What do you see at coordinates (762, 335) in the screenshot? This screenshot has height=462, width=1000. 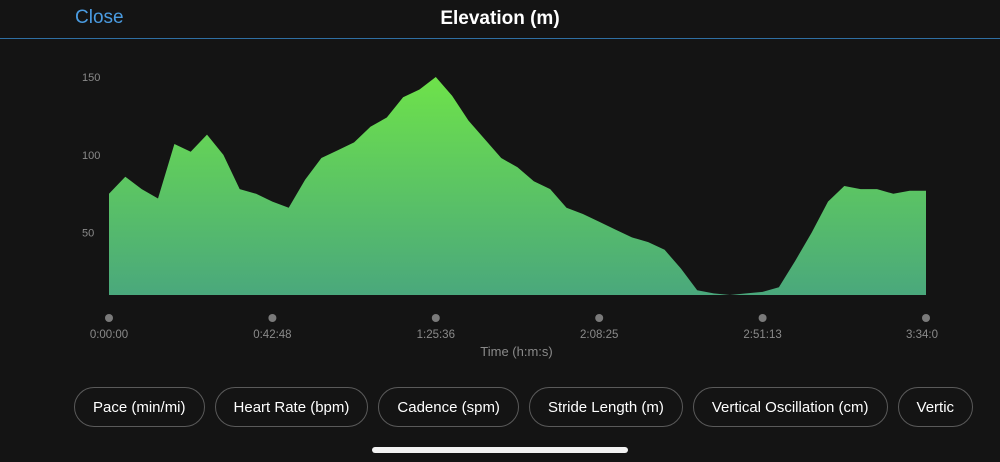 I see `x-tick-label: 2:51:13` at bounding box center [762, 335].